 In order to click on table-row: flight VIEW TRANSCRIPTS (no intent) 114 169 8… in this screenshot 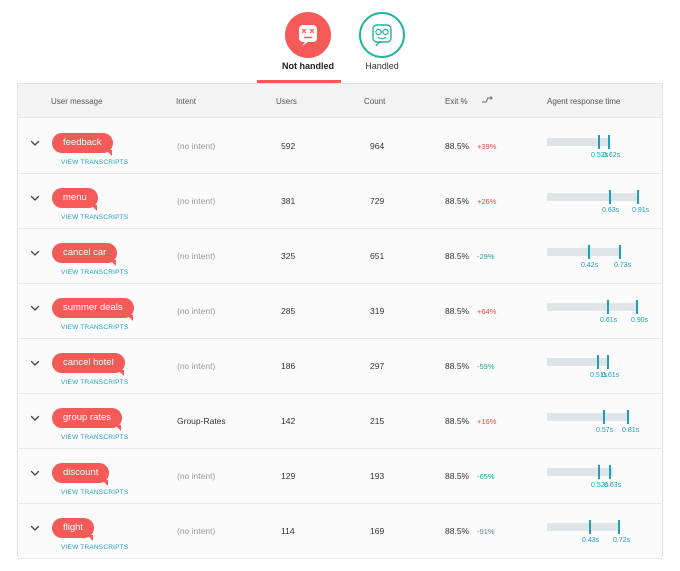, I will do `click(340, 531)`.